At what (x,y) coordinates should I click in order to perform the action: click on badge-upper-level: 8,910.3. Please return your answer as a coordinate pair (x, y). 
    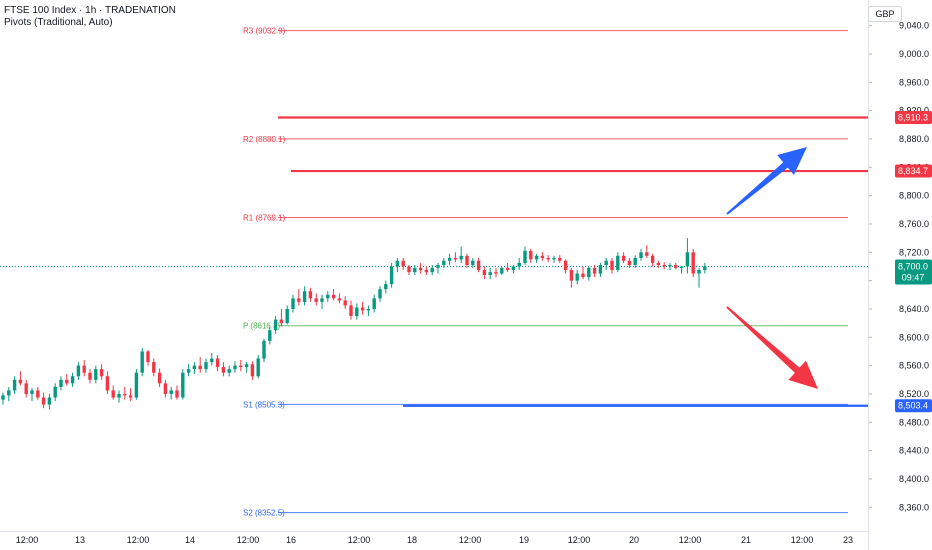
    Looking at the image, I should click on (913, 117).